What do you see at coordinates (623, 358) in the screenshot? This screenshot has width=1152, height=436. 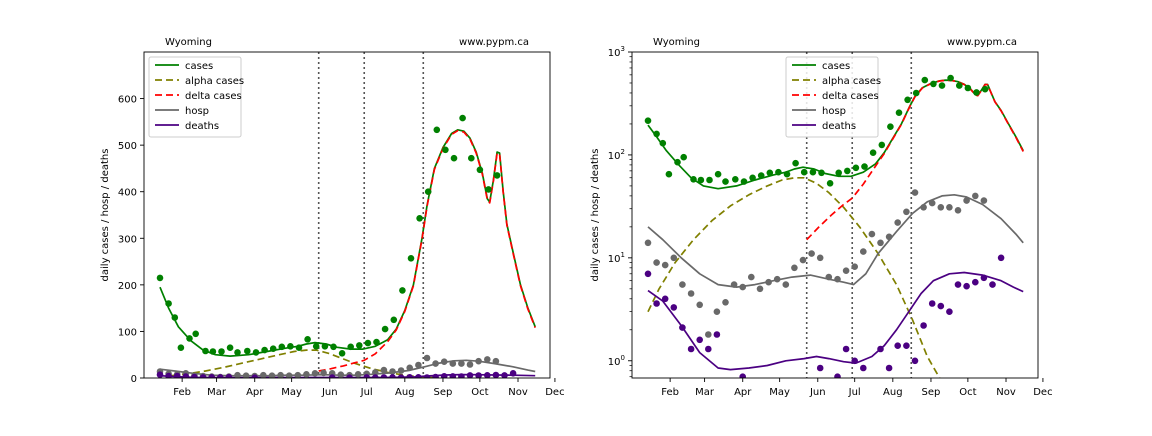 I see `y-tick-exponent: 0` at bounding box center [623, 358].